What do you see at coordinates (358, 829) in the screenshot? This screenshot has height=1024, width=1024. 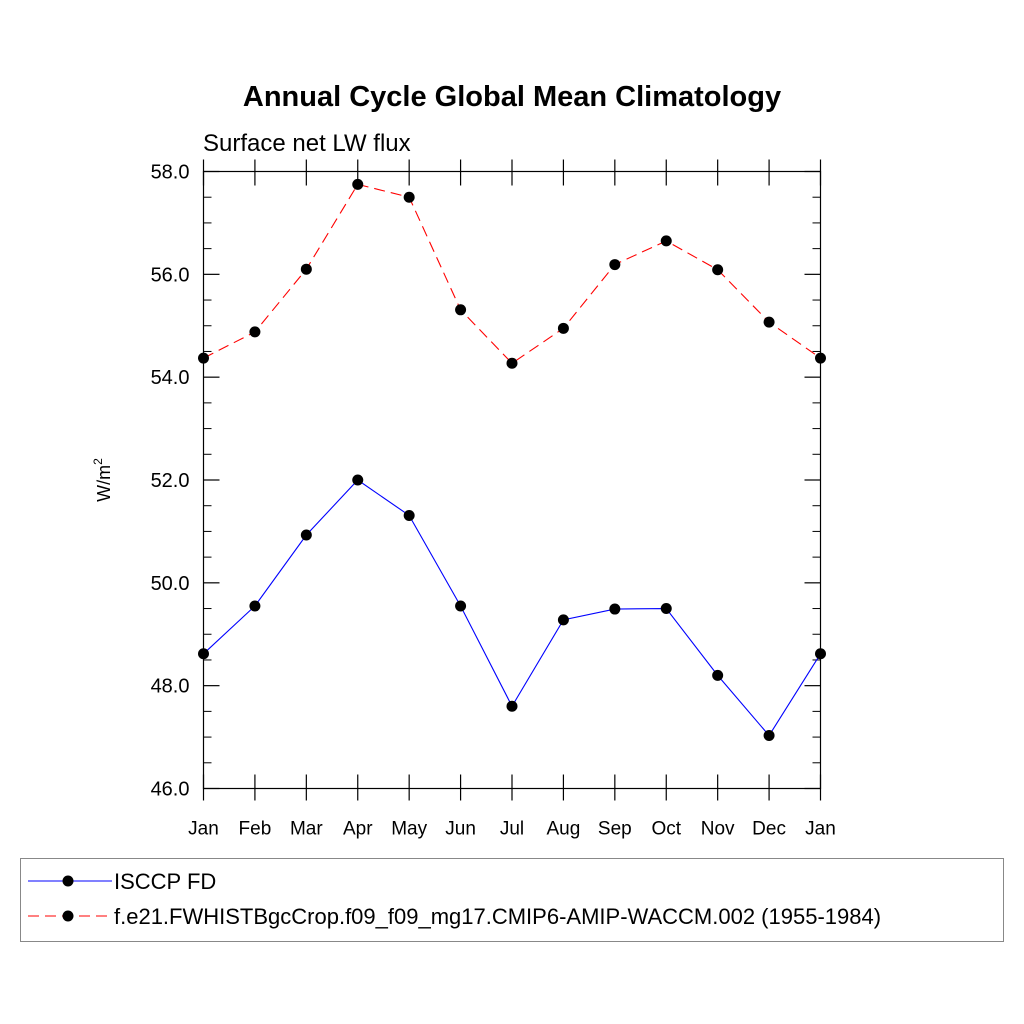 I see `x-tick-label: Apr` at bounding box center [358, 829].